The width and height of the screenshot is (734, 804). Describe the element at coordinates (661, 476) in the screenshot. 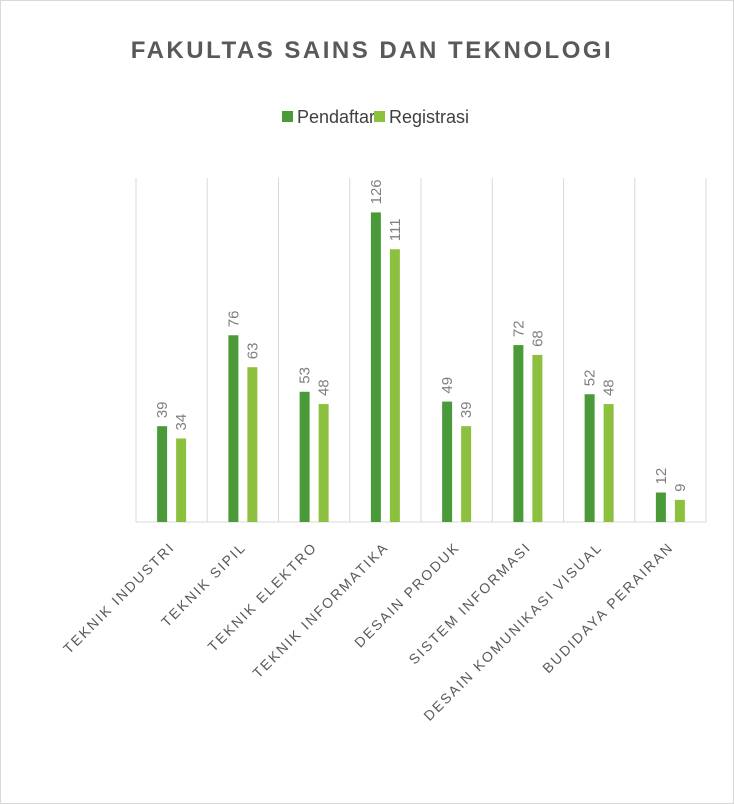

I see `data-label: 12` at that location.